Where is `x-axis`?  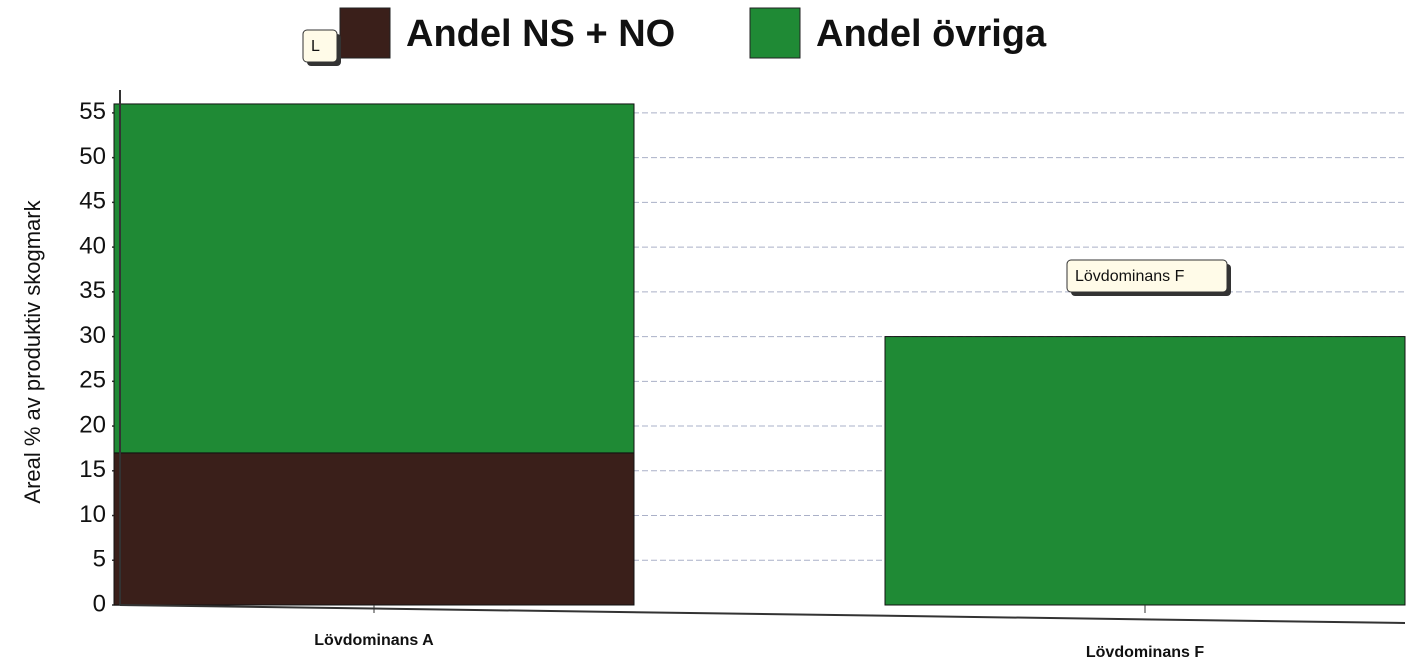
x-axis is located at coordinates (762, 614).